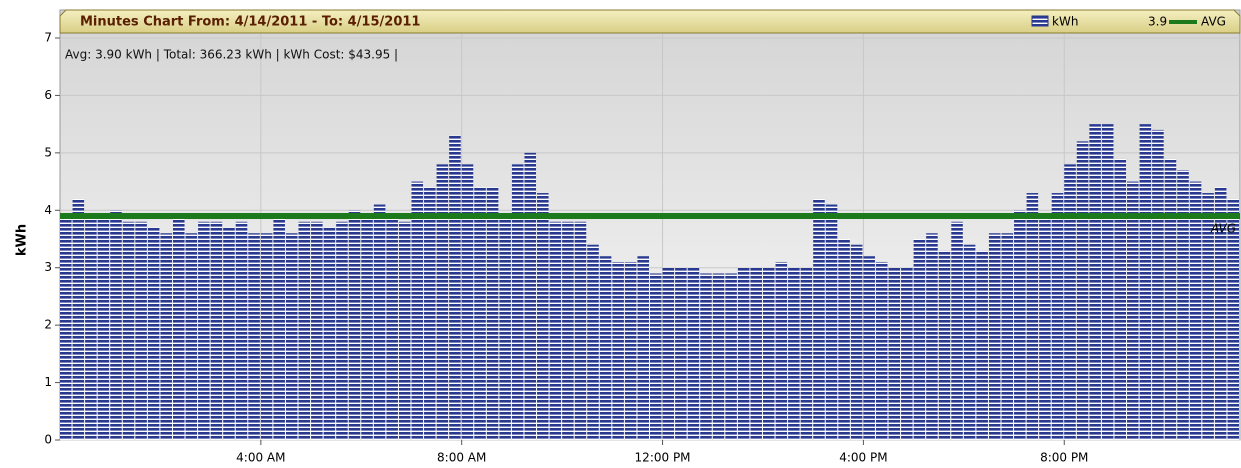 The image size is (1241, 468). Describe the element at coordinates (48, 267) in the screenshot. I see `y-tick-label: 3` at that location.